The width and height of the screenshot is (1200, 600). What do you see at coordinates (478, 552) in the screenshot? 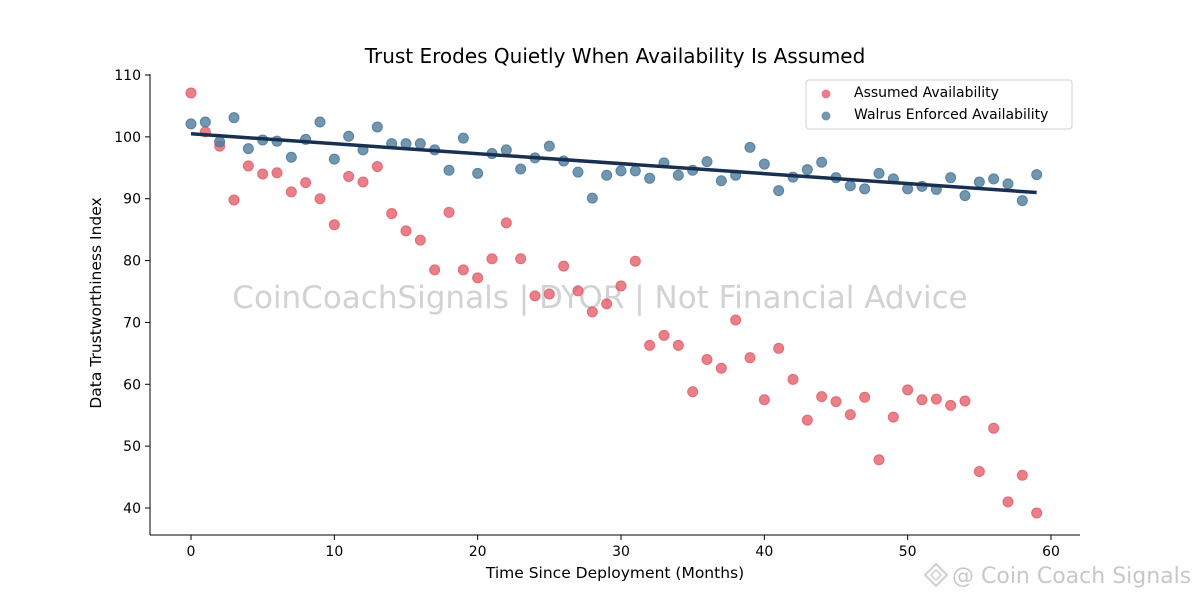
I see `x-tick-label: 20` at bounding box center [478, 552].